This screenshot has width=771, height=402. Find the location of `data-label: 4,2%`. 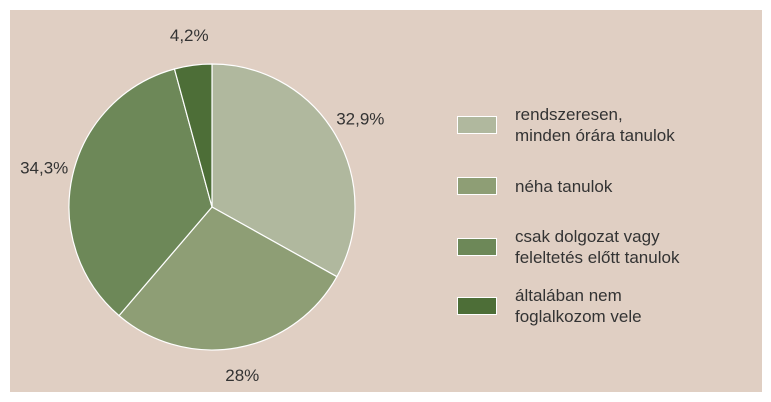

data-label: 4,2% is located at coordinates (189, 35).